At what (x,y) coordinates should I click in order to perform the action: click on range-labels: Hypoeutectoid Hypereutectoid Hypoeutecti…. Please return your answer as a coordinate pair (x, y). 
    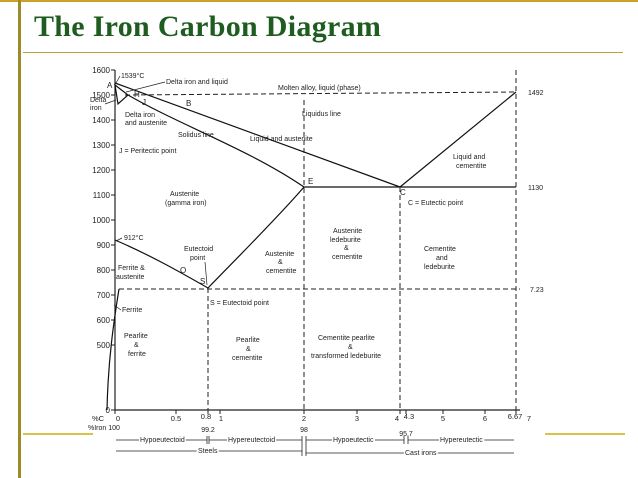
    Looking at the image, I should click on (312, 447).